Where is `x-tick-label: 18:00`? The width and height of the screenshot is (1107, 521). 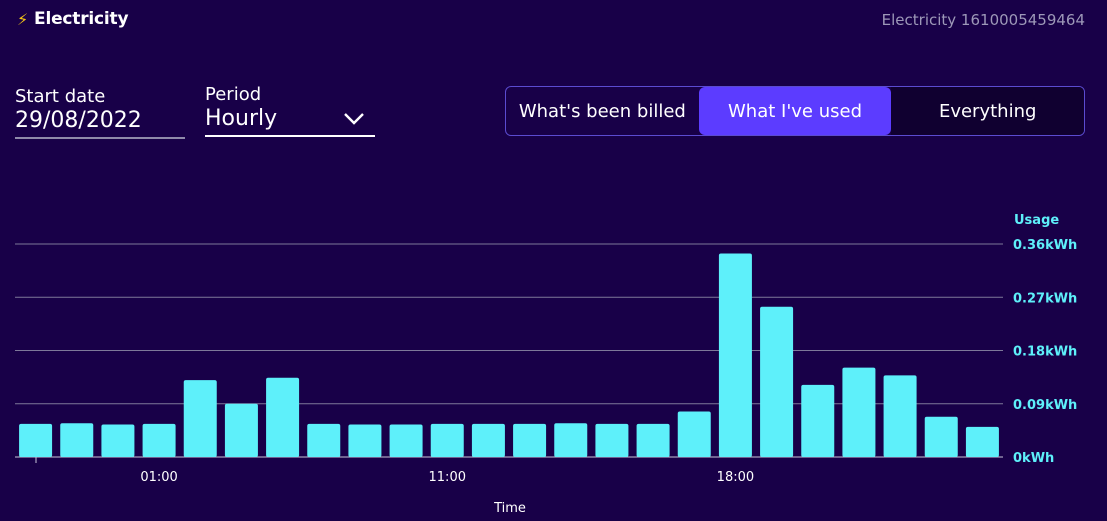 x-tick-label: 18:00 is located at coordinates (735, 477).